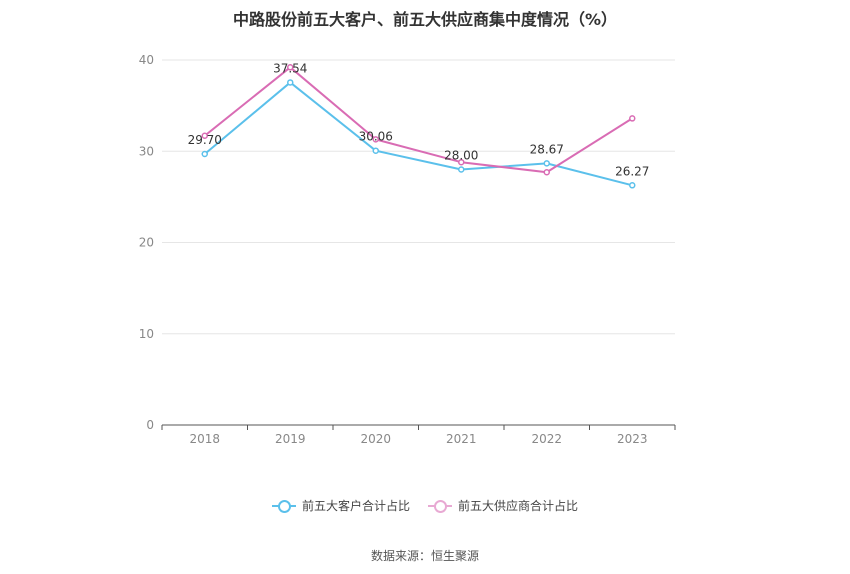 The width and height of the screenshot is (850, 574). Describe the element at coordinates (461, 169) in the screenshot. I see `point-0-2021` at that location.